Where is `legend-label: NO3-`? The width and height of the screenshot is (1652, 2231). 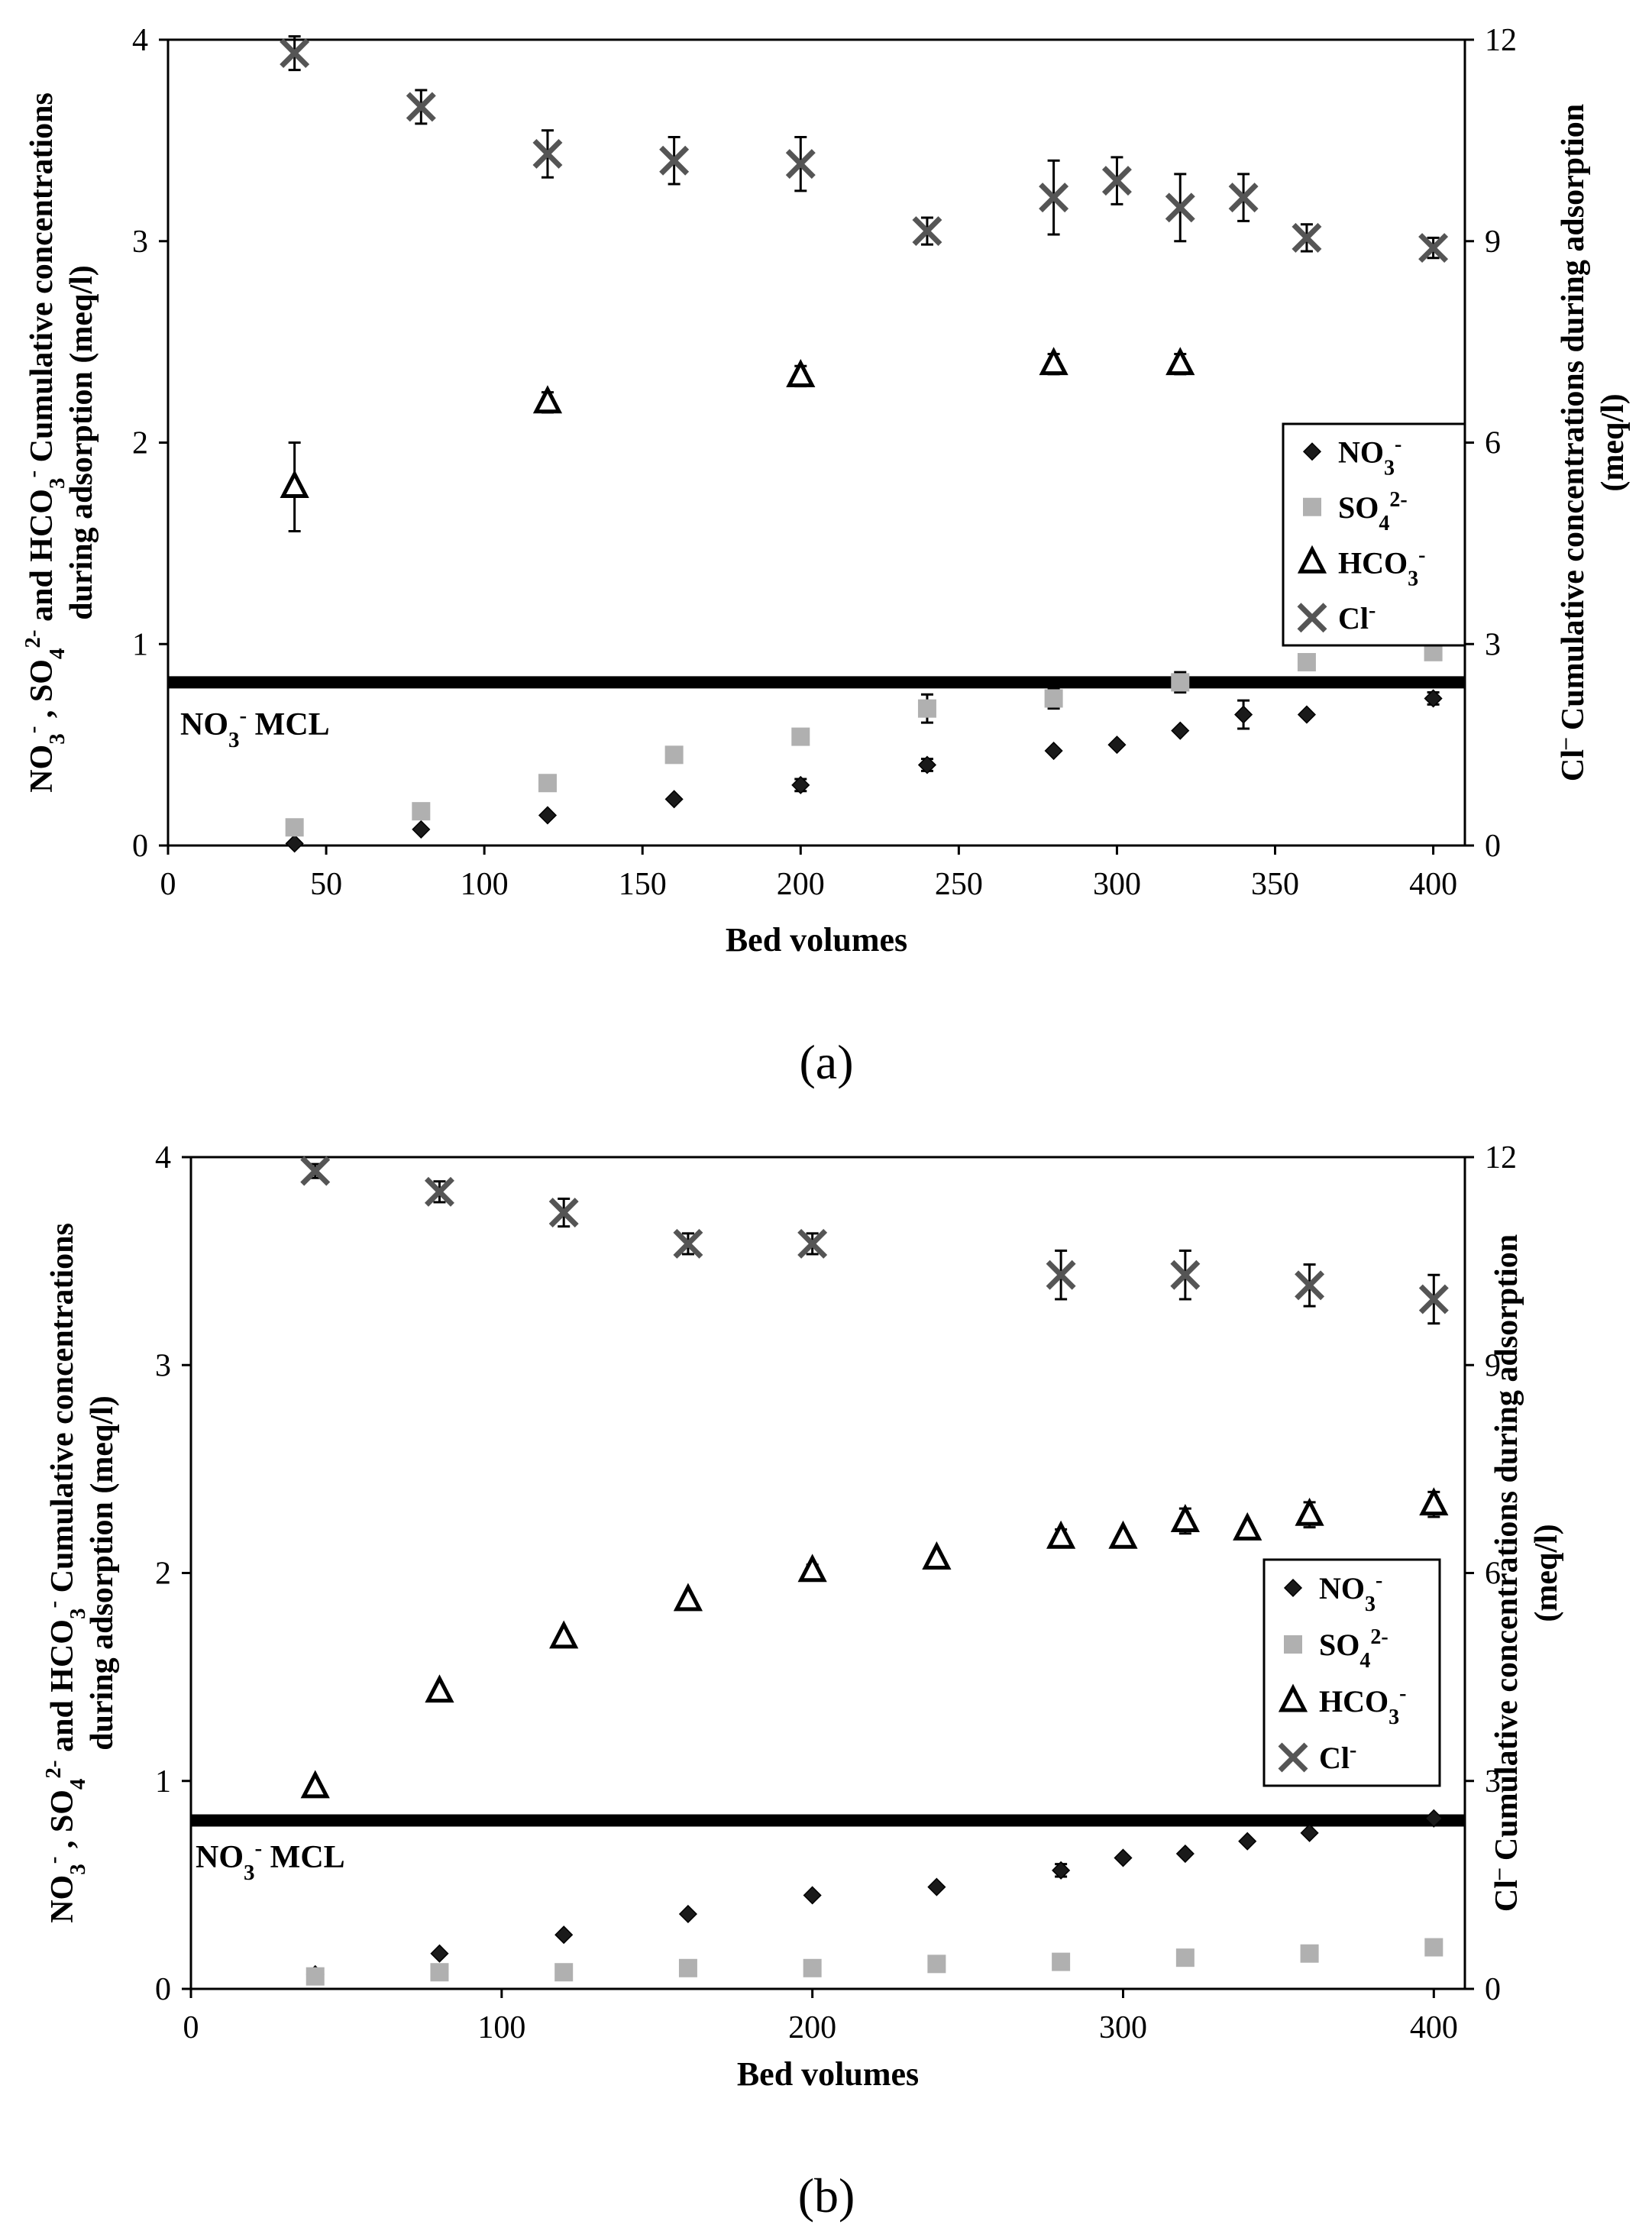 legend-label: NO3- is located at coordinates (1370, 456).